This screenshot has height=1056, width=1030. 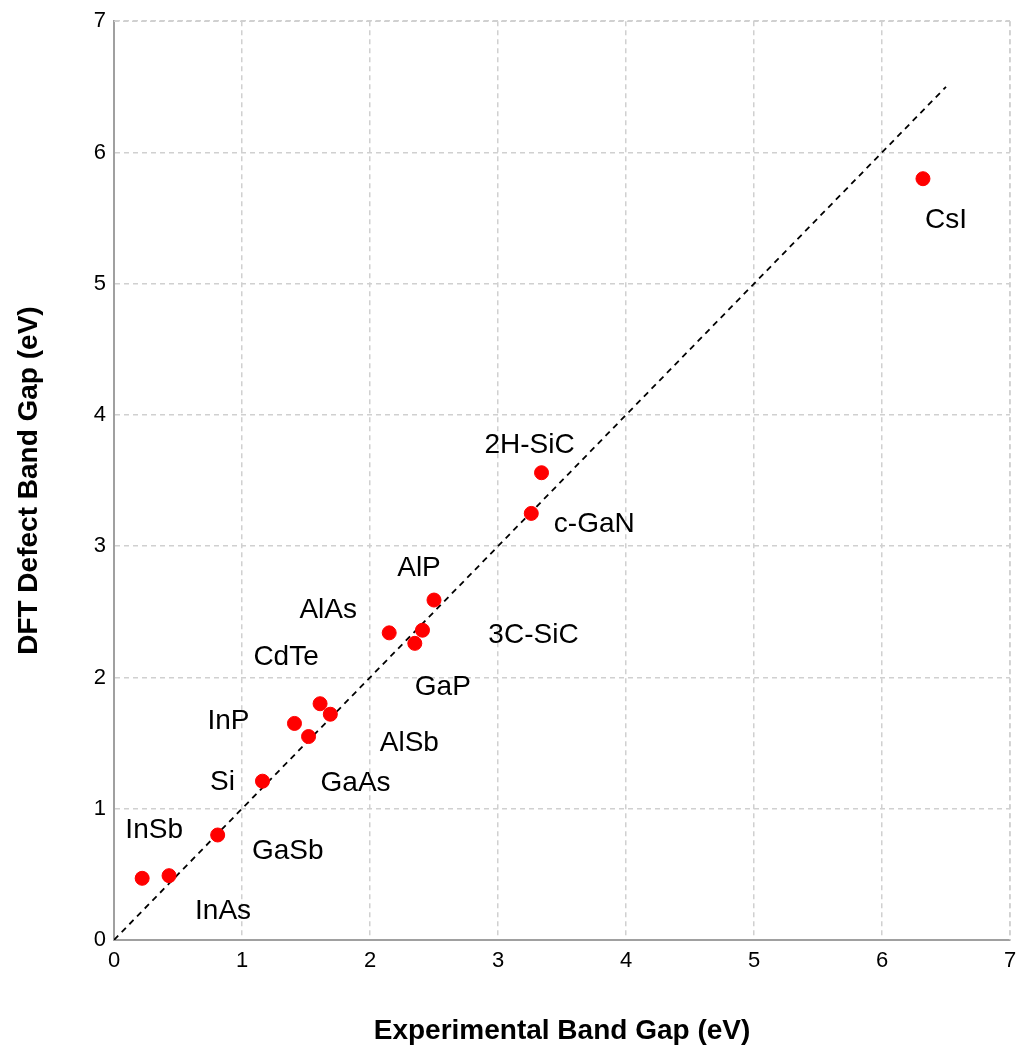 What do you see at coordinates (99, 151) in the screenshot?
I see `y-tick-label: 6` at bounding box center [99, 151].